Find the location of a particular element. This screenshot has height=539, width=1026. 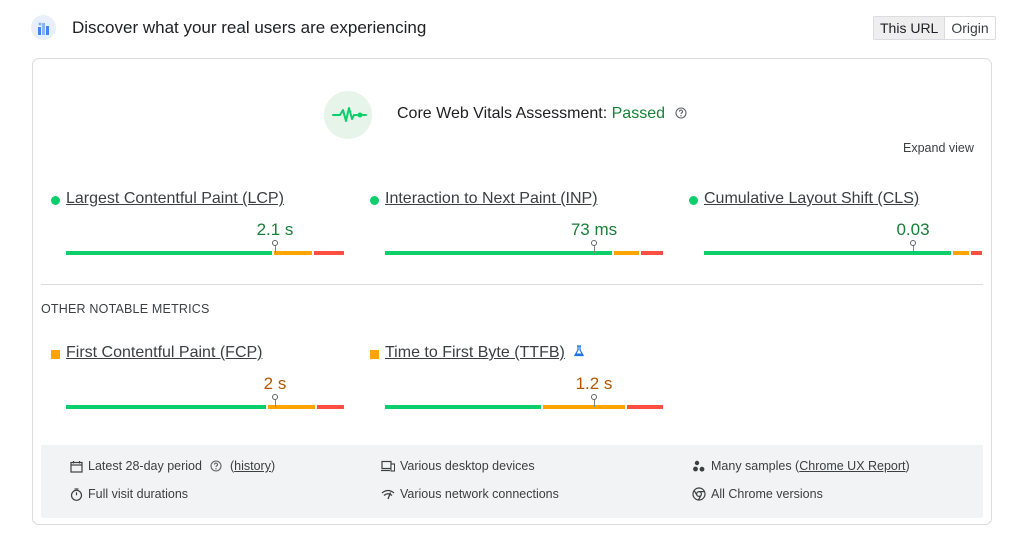

metric-name: Cumulative Layout Shift (CLS) is located at coordinates (812, 198).